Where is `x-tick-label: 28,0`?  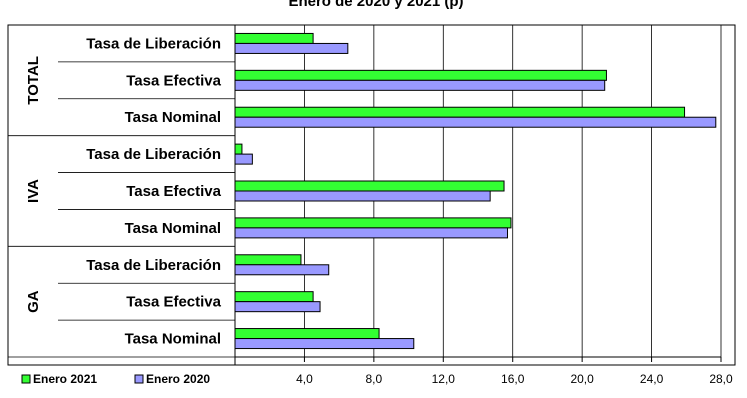 x-tick-label: 28,0 is located at coordinates (721, 379).